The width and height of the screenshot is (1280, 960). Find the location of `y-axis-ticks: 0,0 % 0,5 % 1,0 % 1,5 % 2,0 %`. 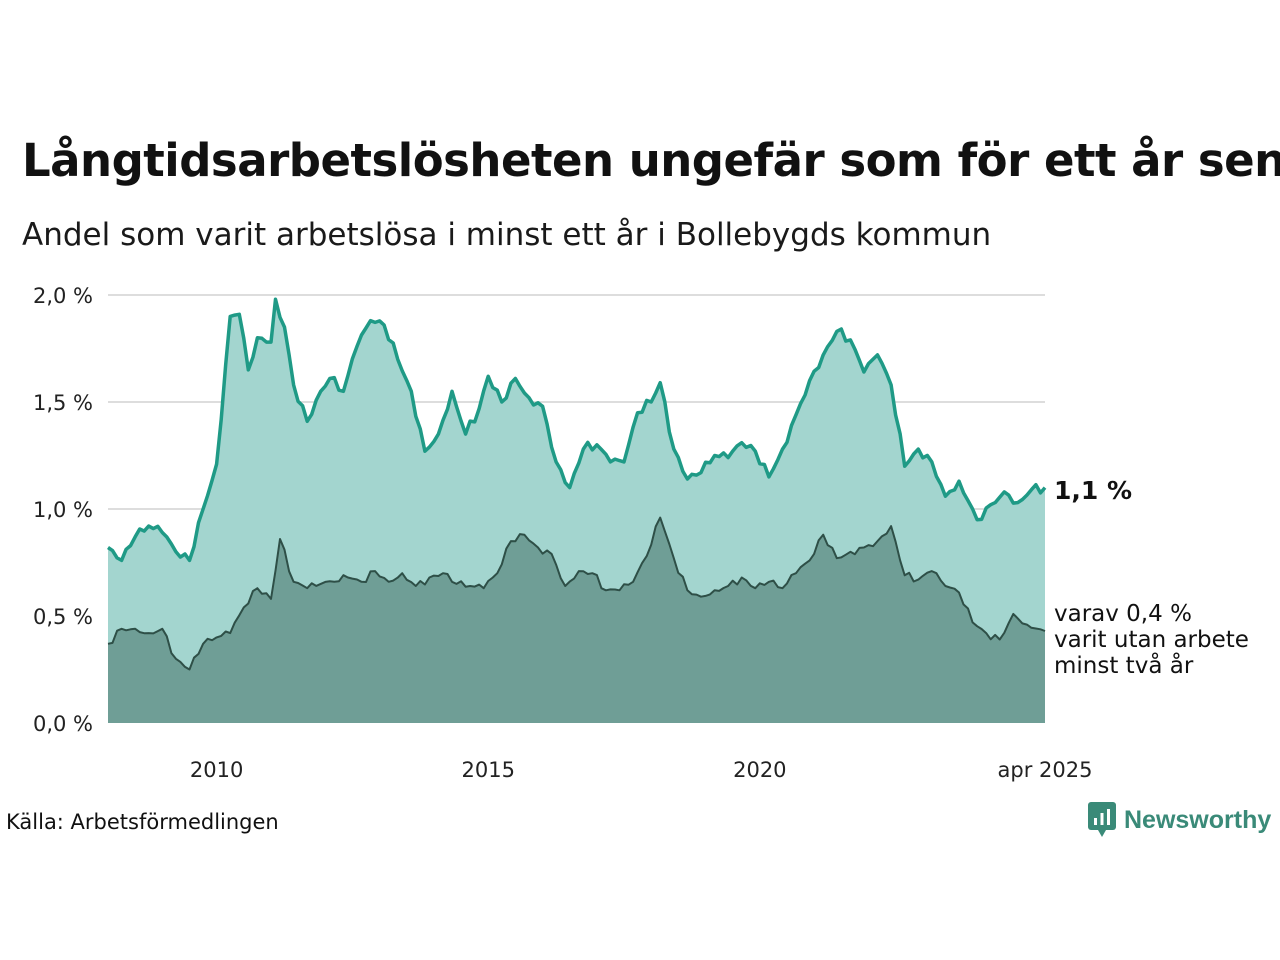

y-axis-ticks: 0,0 % 0,5 % 1,0 % 1,5 % 2,0 % is located at coordinates (63, 510).